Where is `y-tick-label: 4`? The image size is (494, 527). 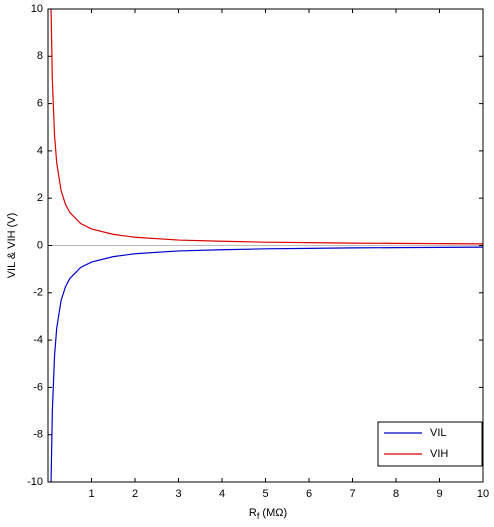
y-tick-label: 4 is located at coordinates (40, 151).